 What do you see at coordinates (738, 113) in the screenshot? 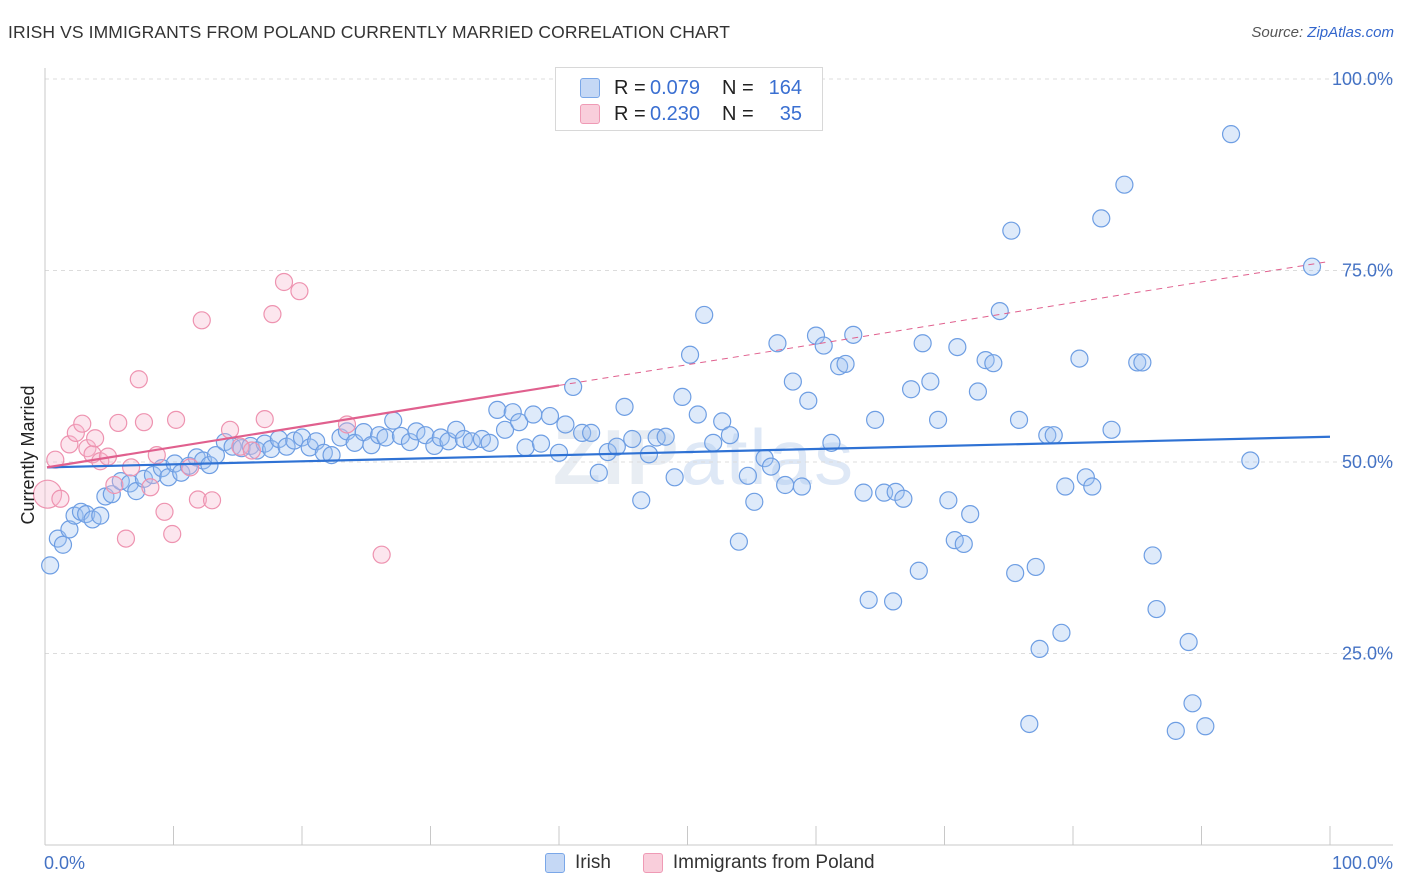
I see `poland-n-label: N =` at bounding box center [738, 113].